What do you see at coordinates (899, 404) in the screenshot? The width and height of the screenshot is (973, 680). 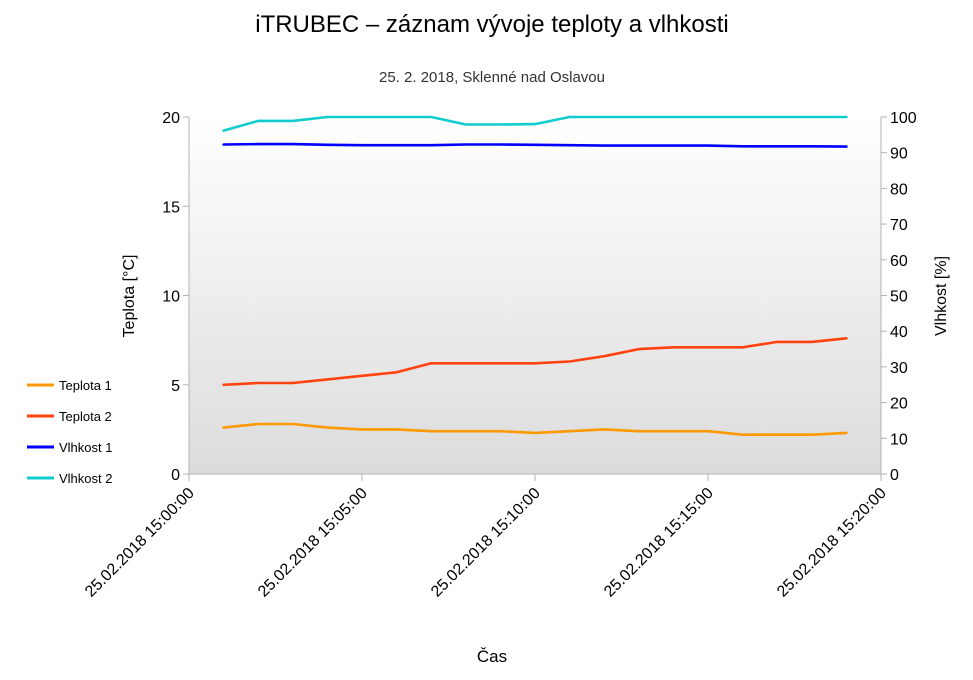 I see `y2-tick-label: 20` at bounding box center [899, 404].